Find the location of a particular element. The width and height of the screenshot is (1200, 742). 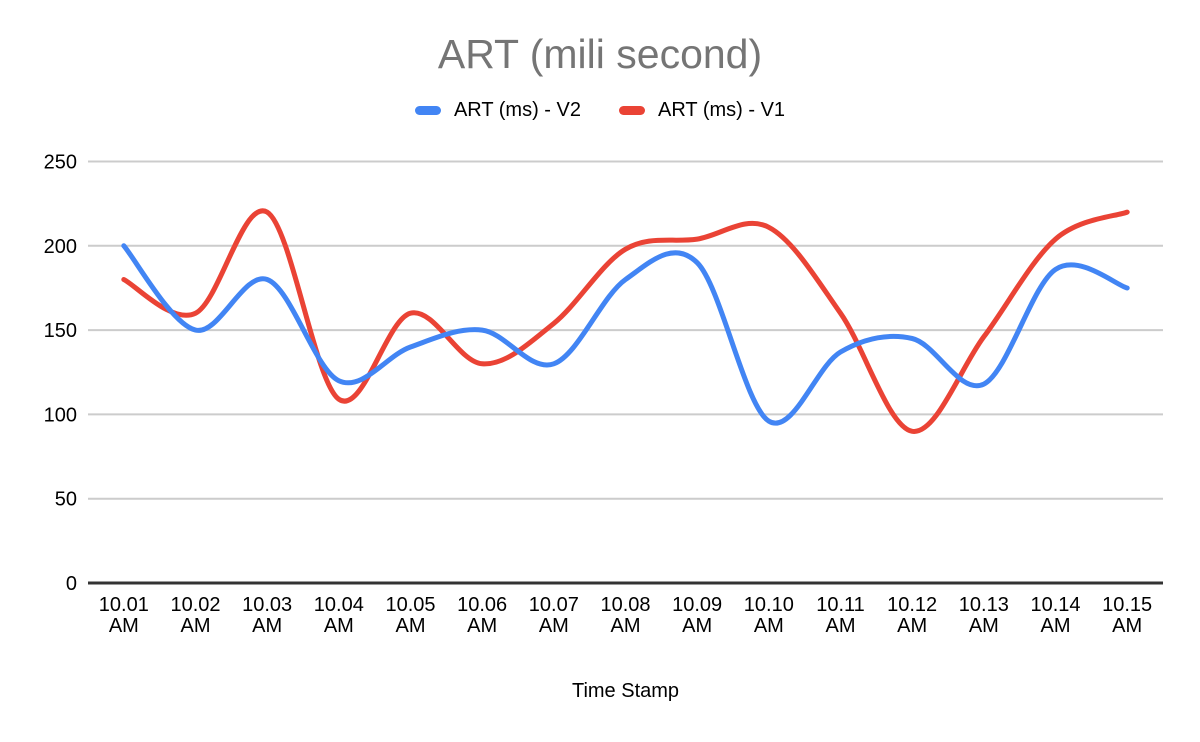

chart-legend: ART (ms) - V2 ART (ms) - V1 is located at coordinates (600, 110).